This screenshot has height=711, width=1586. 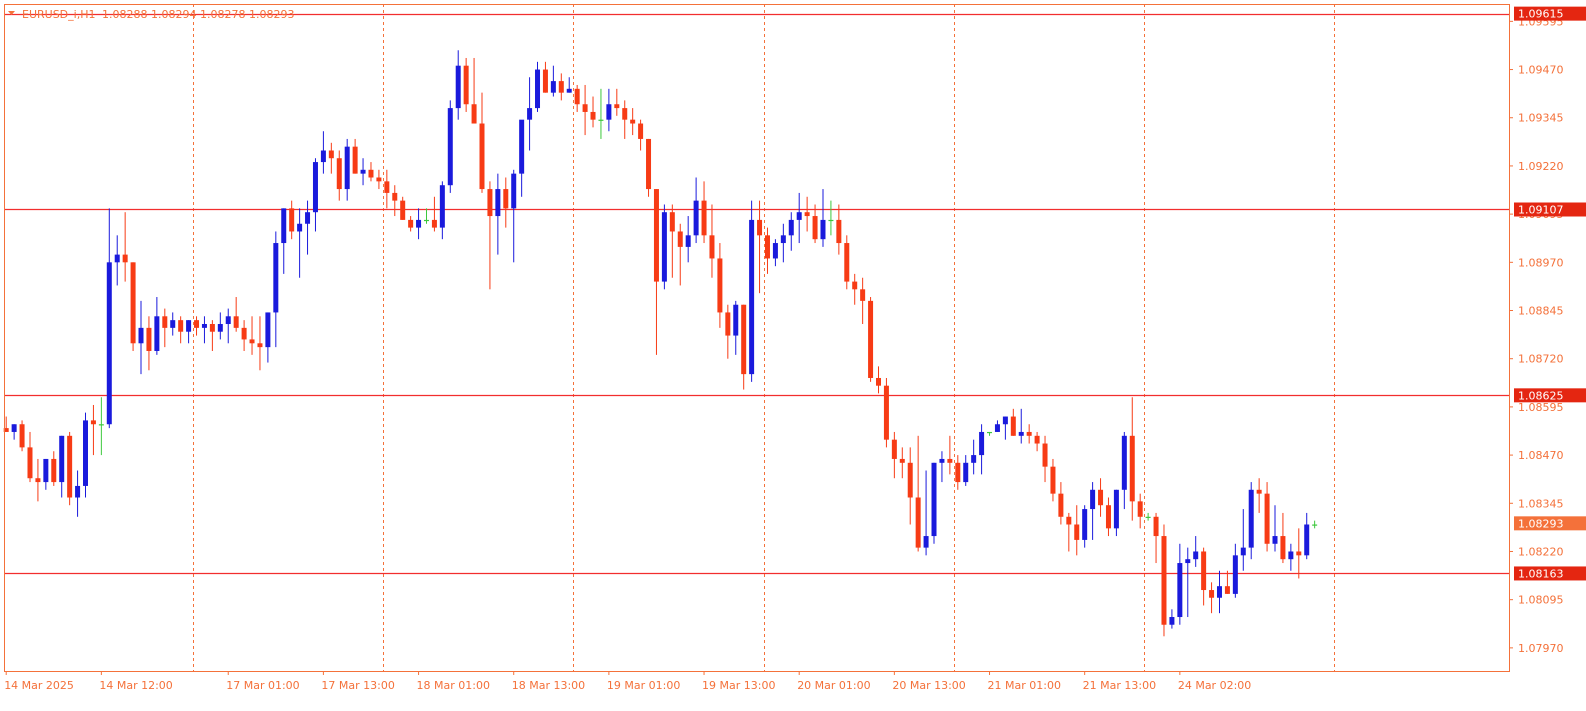 What do you see at coordinates (1550, 293) in the screenshot?
I see `price-tags: 1.09615 1.09107 1.08625 1.08163 1.08293` at bounding box center [1550, 293].